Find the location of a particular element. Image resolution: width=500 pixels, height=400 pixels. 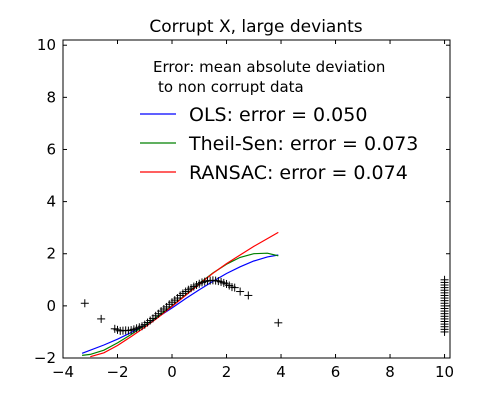

y-tick-label: −2 is located at coordinates (45, 358).